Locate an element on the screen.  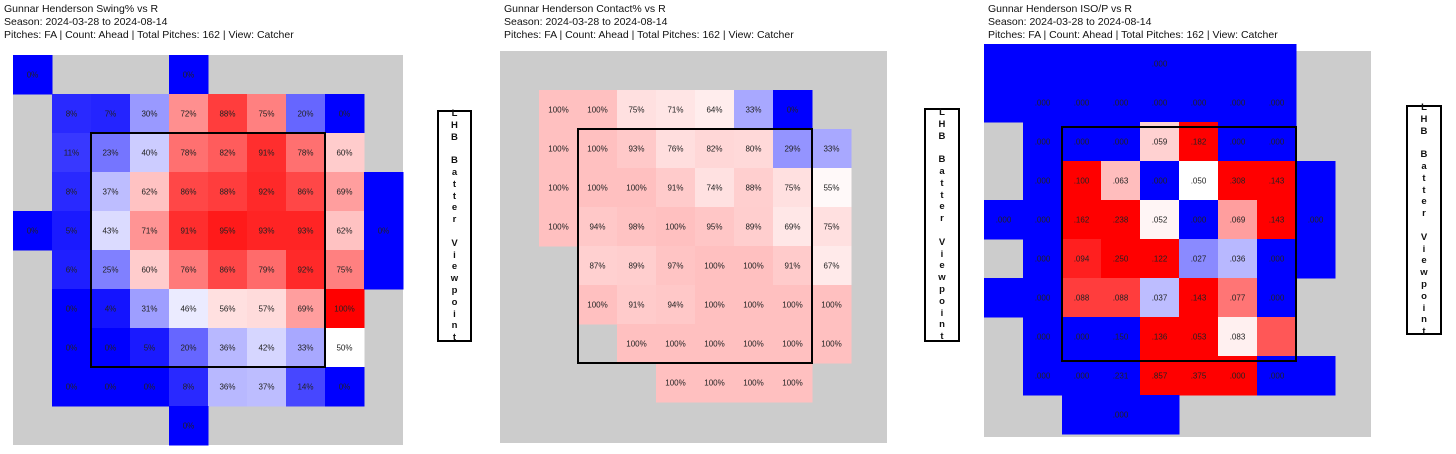
cell-label: 40% is located at coordinates (149, 153).